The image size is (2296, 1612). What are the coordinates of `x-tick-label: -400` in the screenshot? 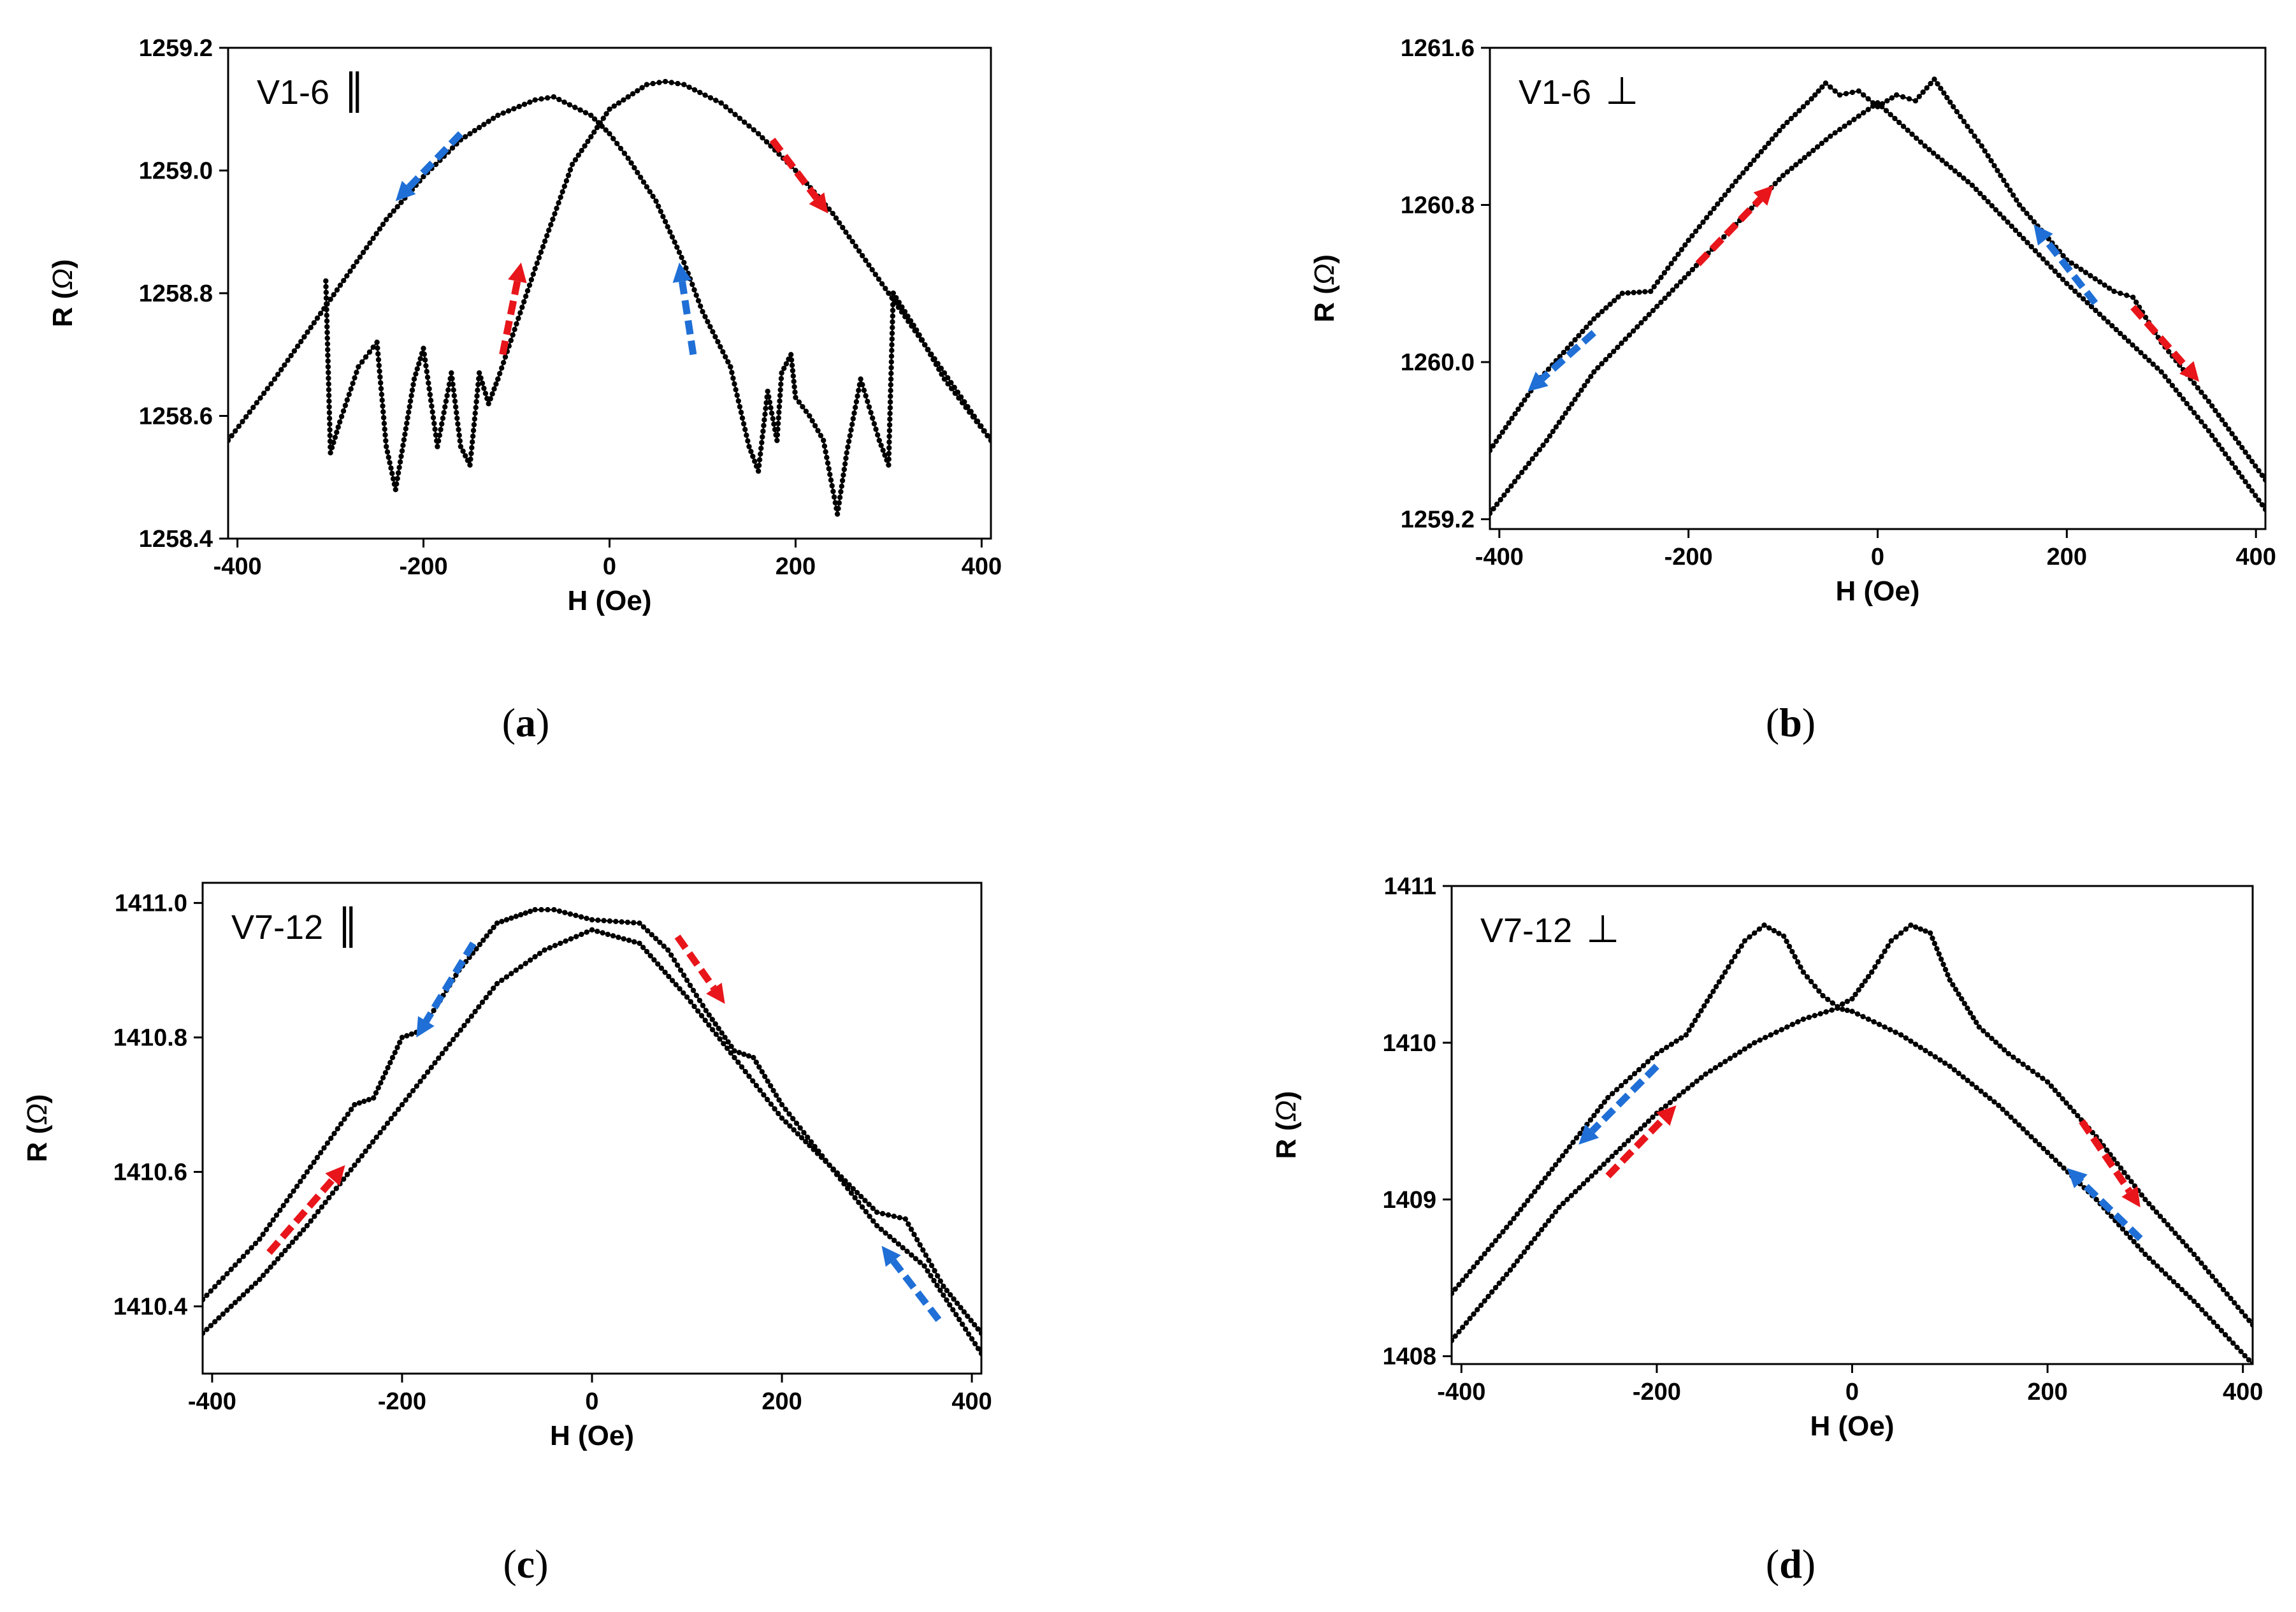 It's located at (212, 1401).